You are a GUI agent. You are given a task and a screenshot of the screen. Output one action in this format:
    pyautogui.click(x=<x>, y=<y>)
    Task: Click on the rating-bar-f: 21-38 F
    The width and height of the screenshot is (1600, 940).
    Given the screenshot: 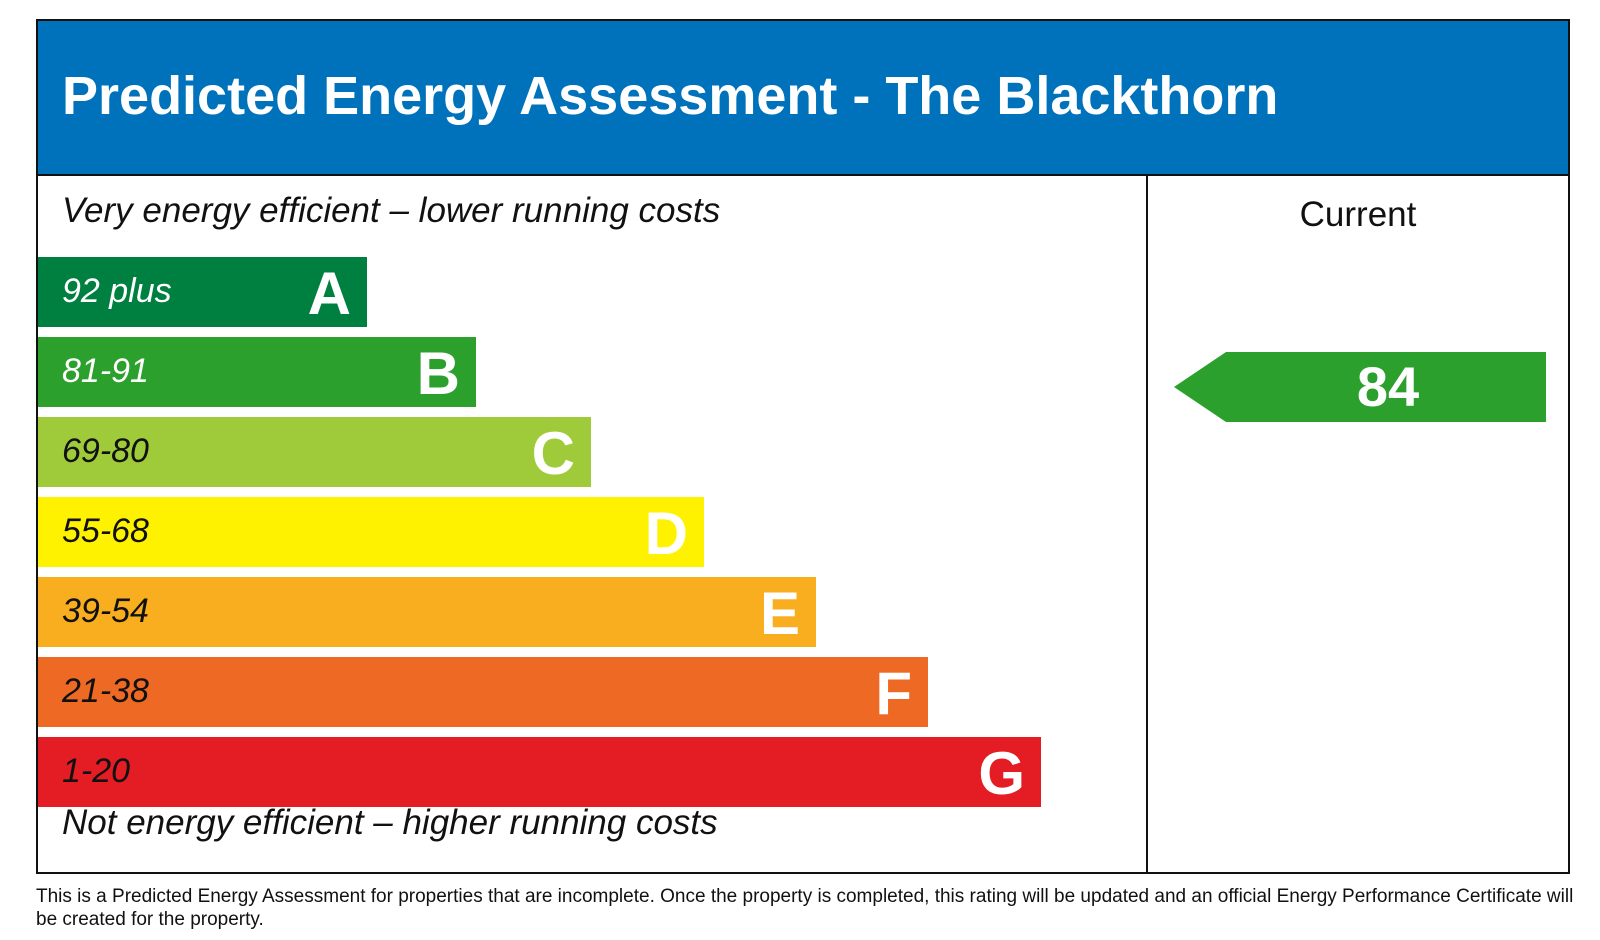 What is the action you would take?
    pyautogui.click(x=483, y=692)
    